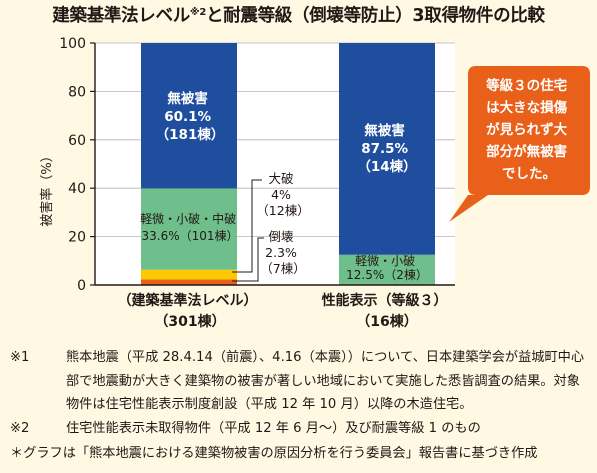 This screenshot has width=597, height=473. What do you see at coordinates (274, 453) in the screenshot?
I see `footer-note: ＊グラフは「熊本地震における建築物被害の原因分析を行う委員会」報告書に基づき作成` at bounding box center [274, 453].